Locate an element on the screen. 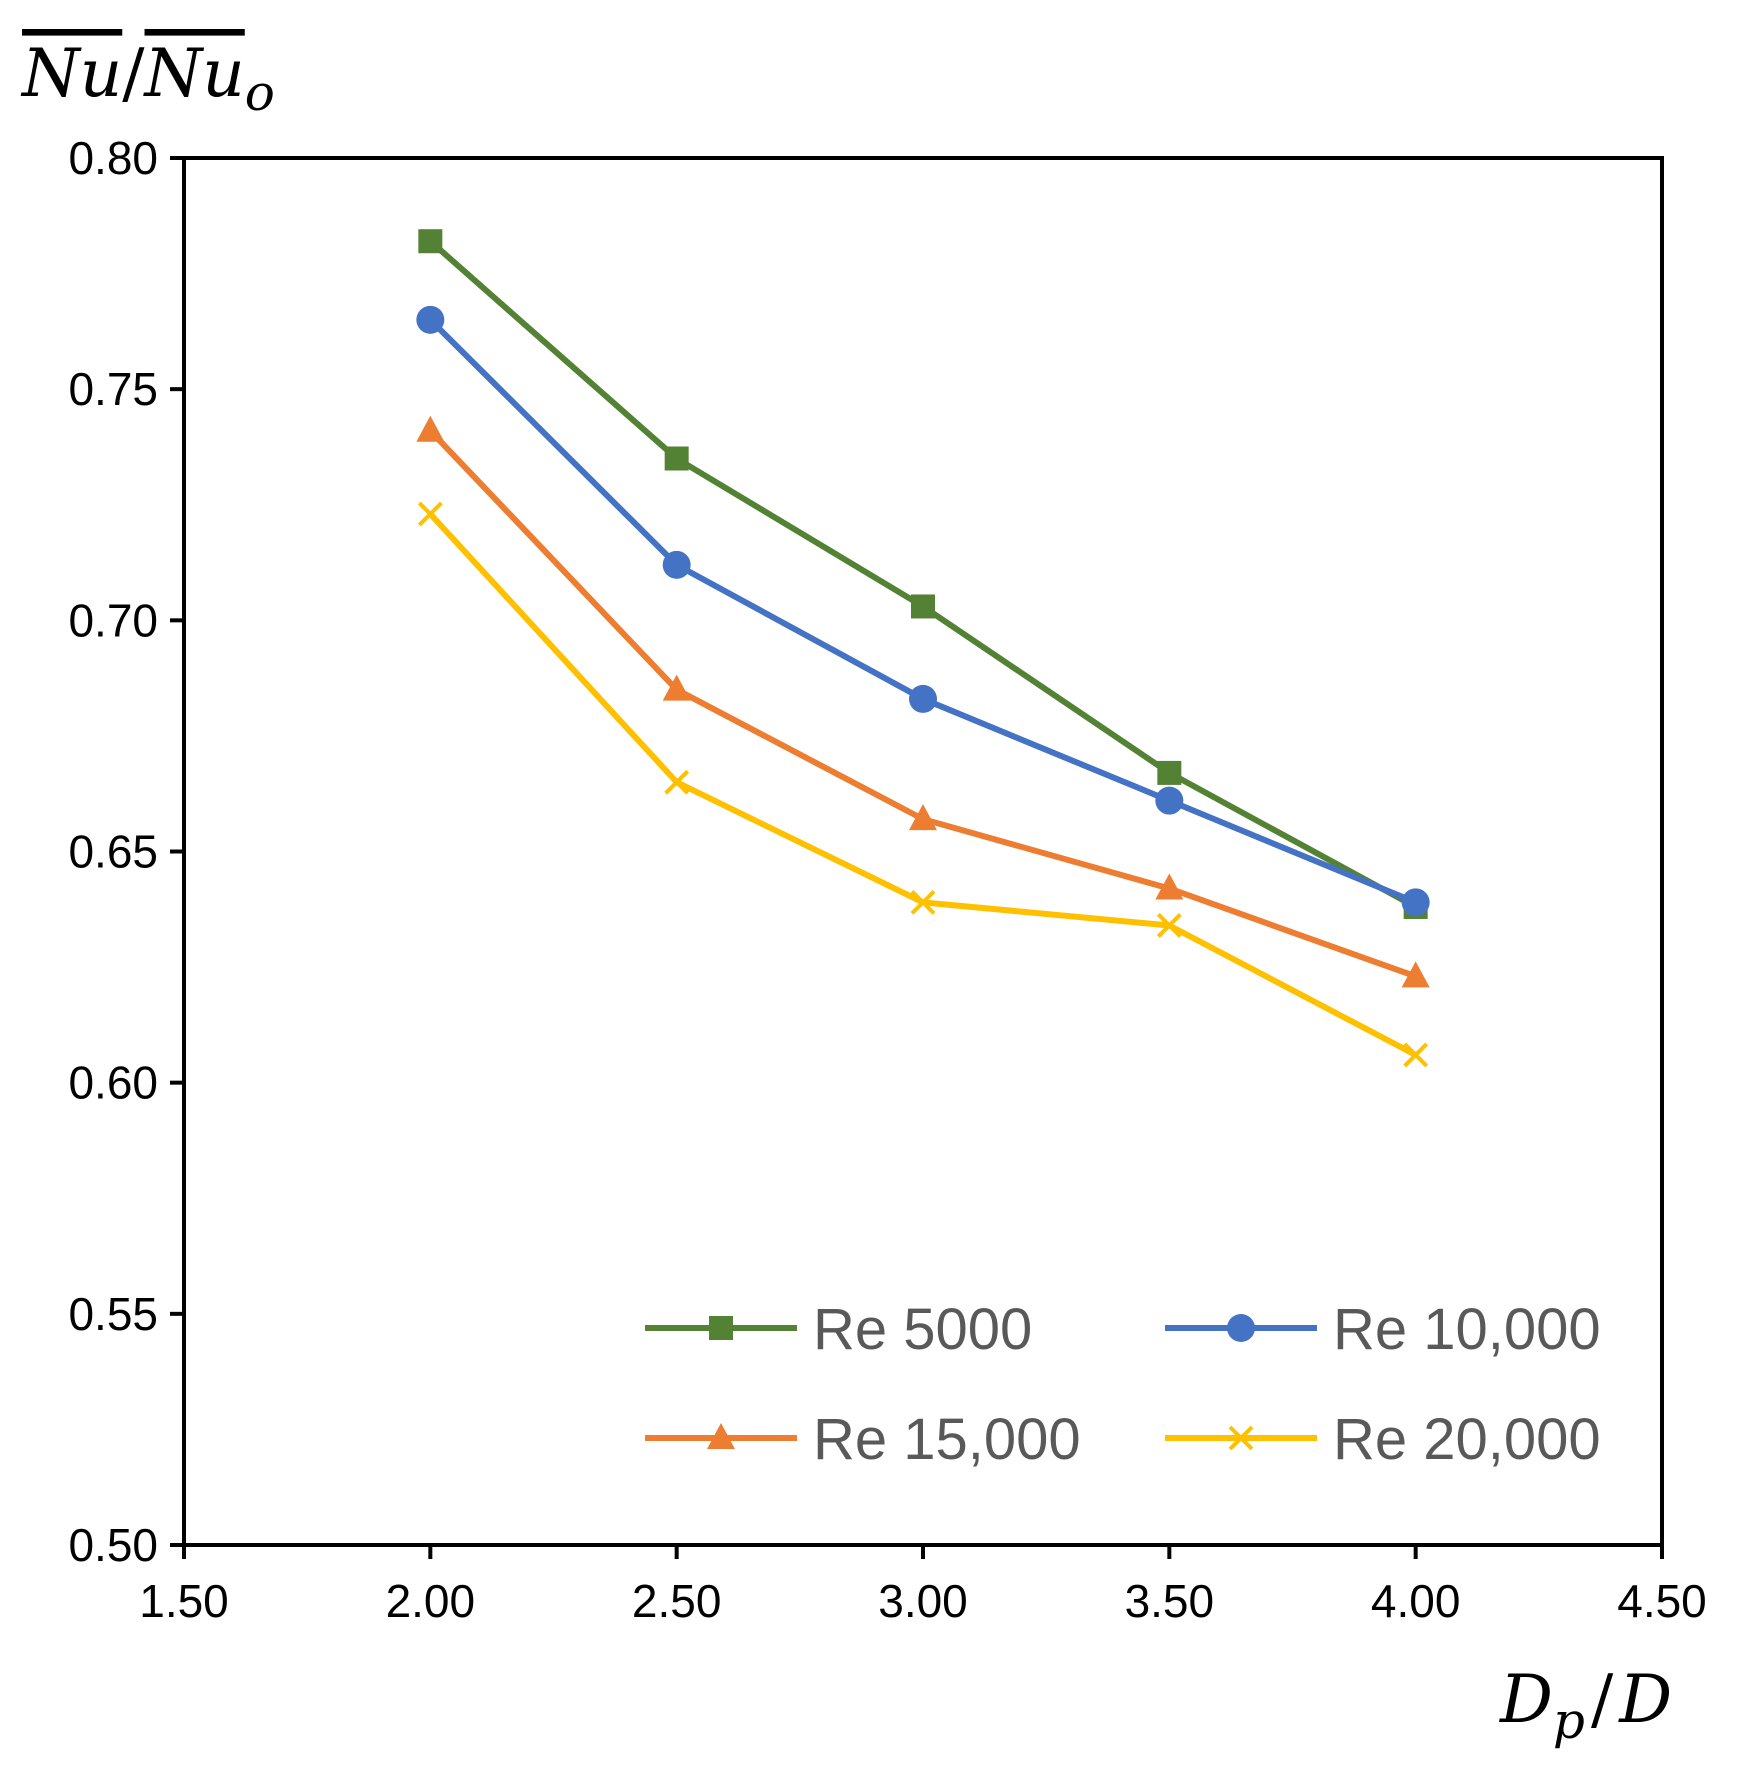 The height and width of the screenshot is (1785, 1737). y-tick-label: 0.55 is located at coordinates (113, 1314).